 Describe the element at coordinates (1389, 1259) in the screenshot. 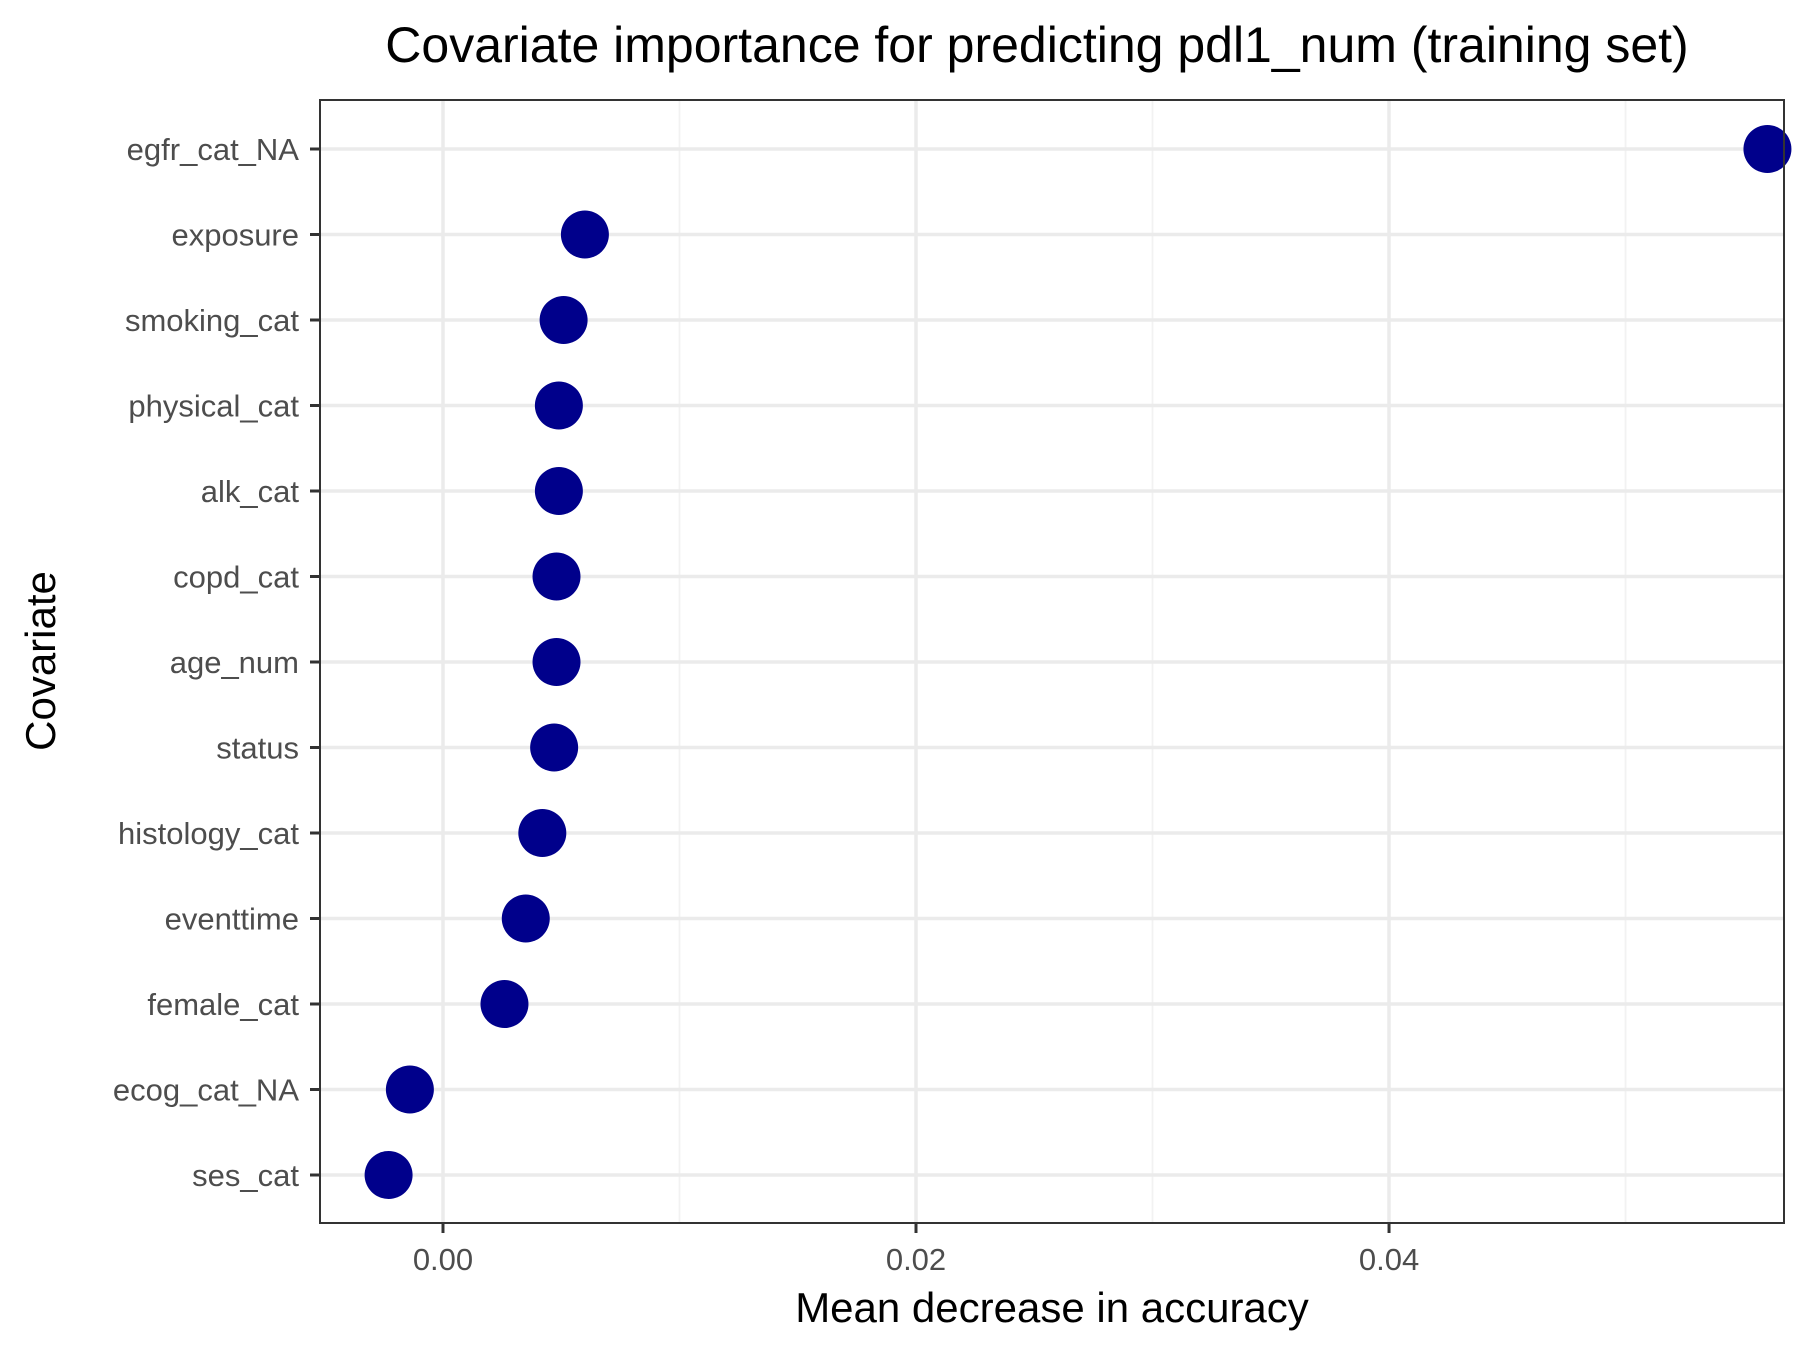

I see `x-tick-label: 0.04` at that location.